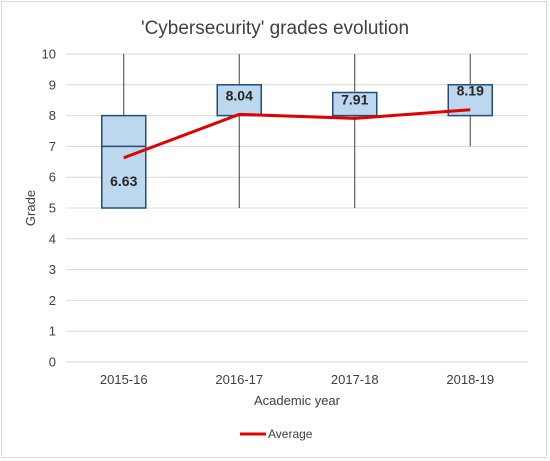 This screenshot has width=550, height=461. What do you see at coordinates (52, 238) in the screenshot?
I see `y-tick-label: 4` at bounding box center [52, 238].